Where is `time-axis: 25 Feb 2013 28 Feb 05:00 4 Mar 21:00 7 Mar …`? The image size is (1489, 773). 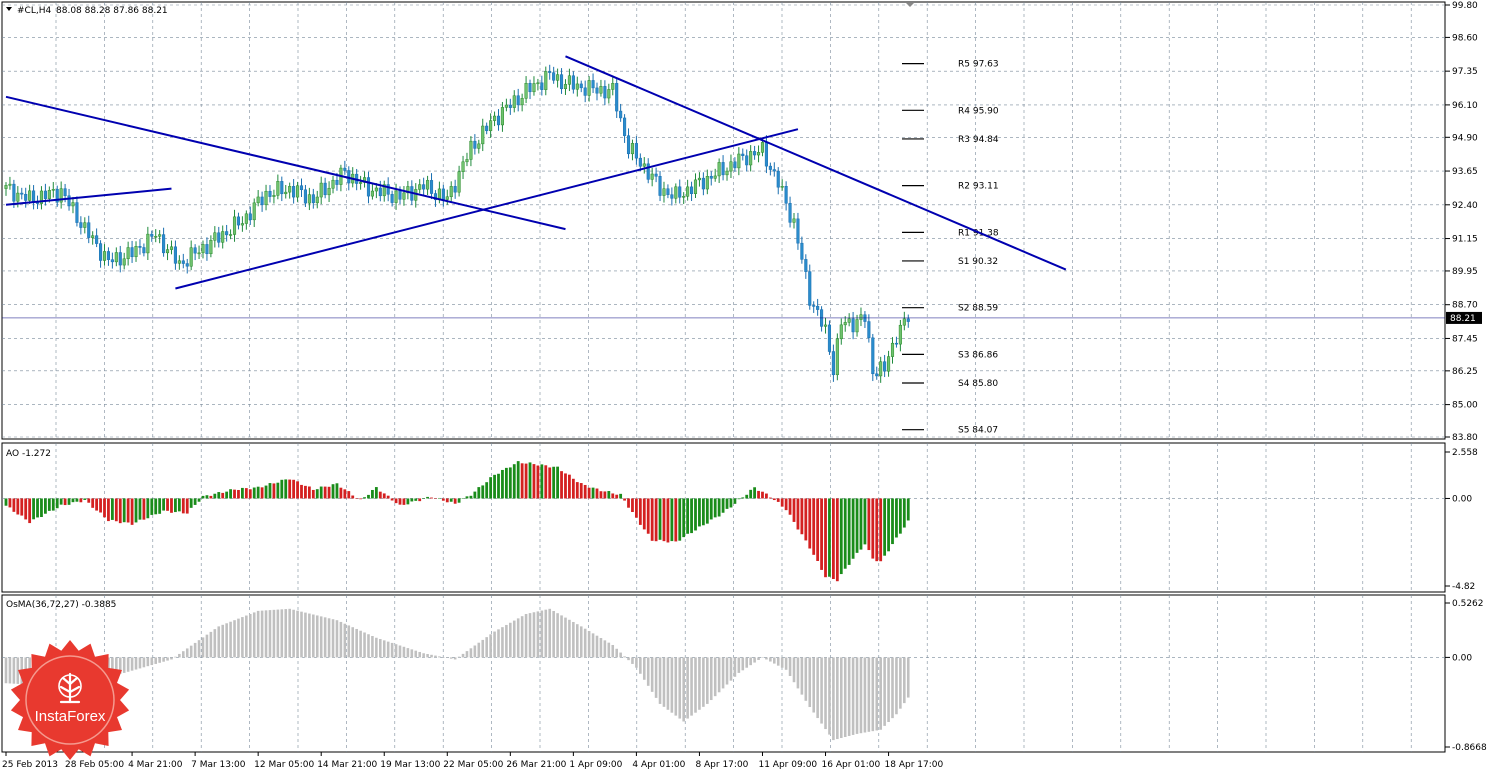
time-axis: 25 Feb 2013 28 Feb 05:00 4 Mar 21:00 7 Mar … is located at coordinates (473, 761).